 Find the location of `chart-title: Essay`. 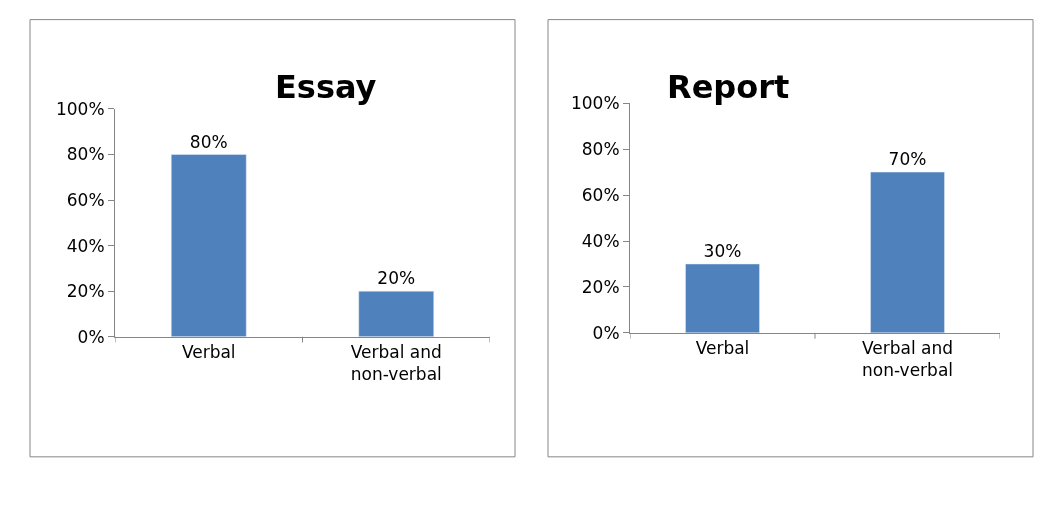

chart-title: Essay is located at coordinates (326, 87).